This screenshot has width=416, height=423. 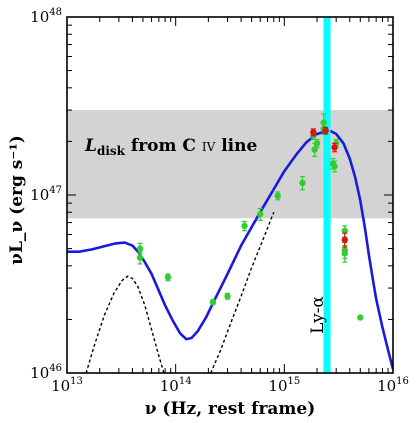 I want to click on y-tick-label: 1047, so click(x=46, y=194).